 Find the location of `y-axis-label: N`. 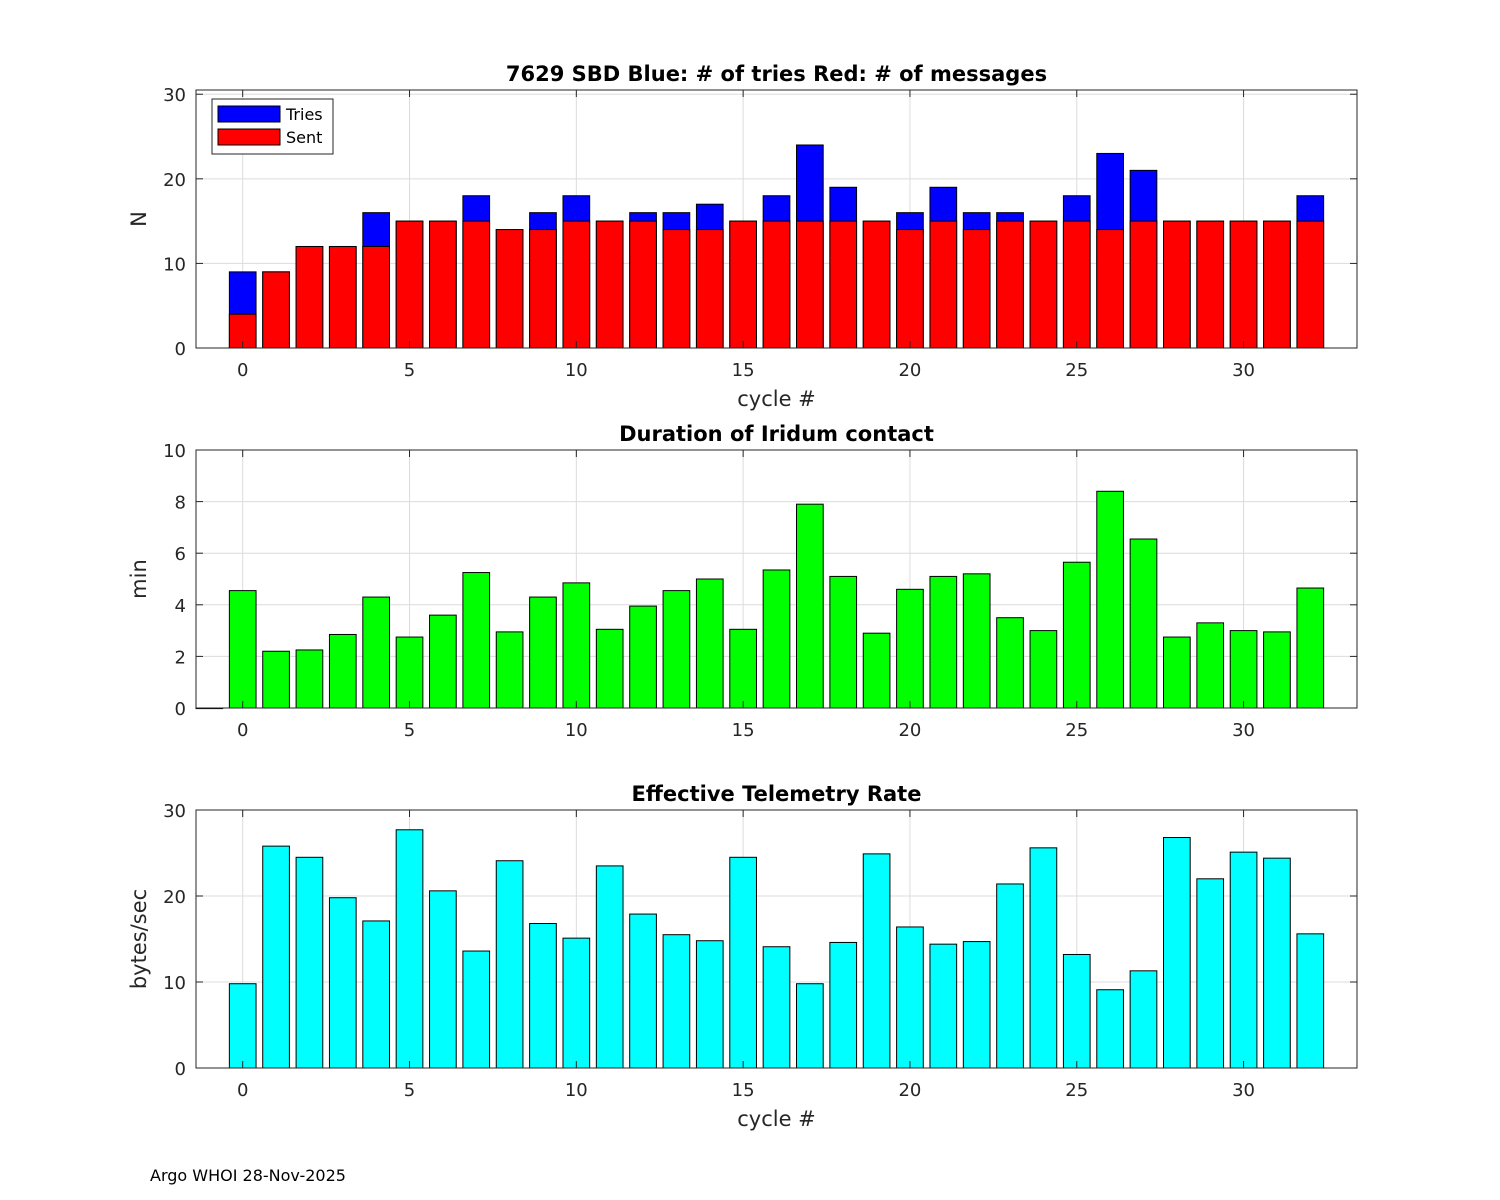

y-axis-label: N is located at coordinates (139, 219).